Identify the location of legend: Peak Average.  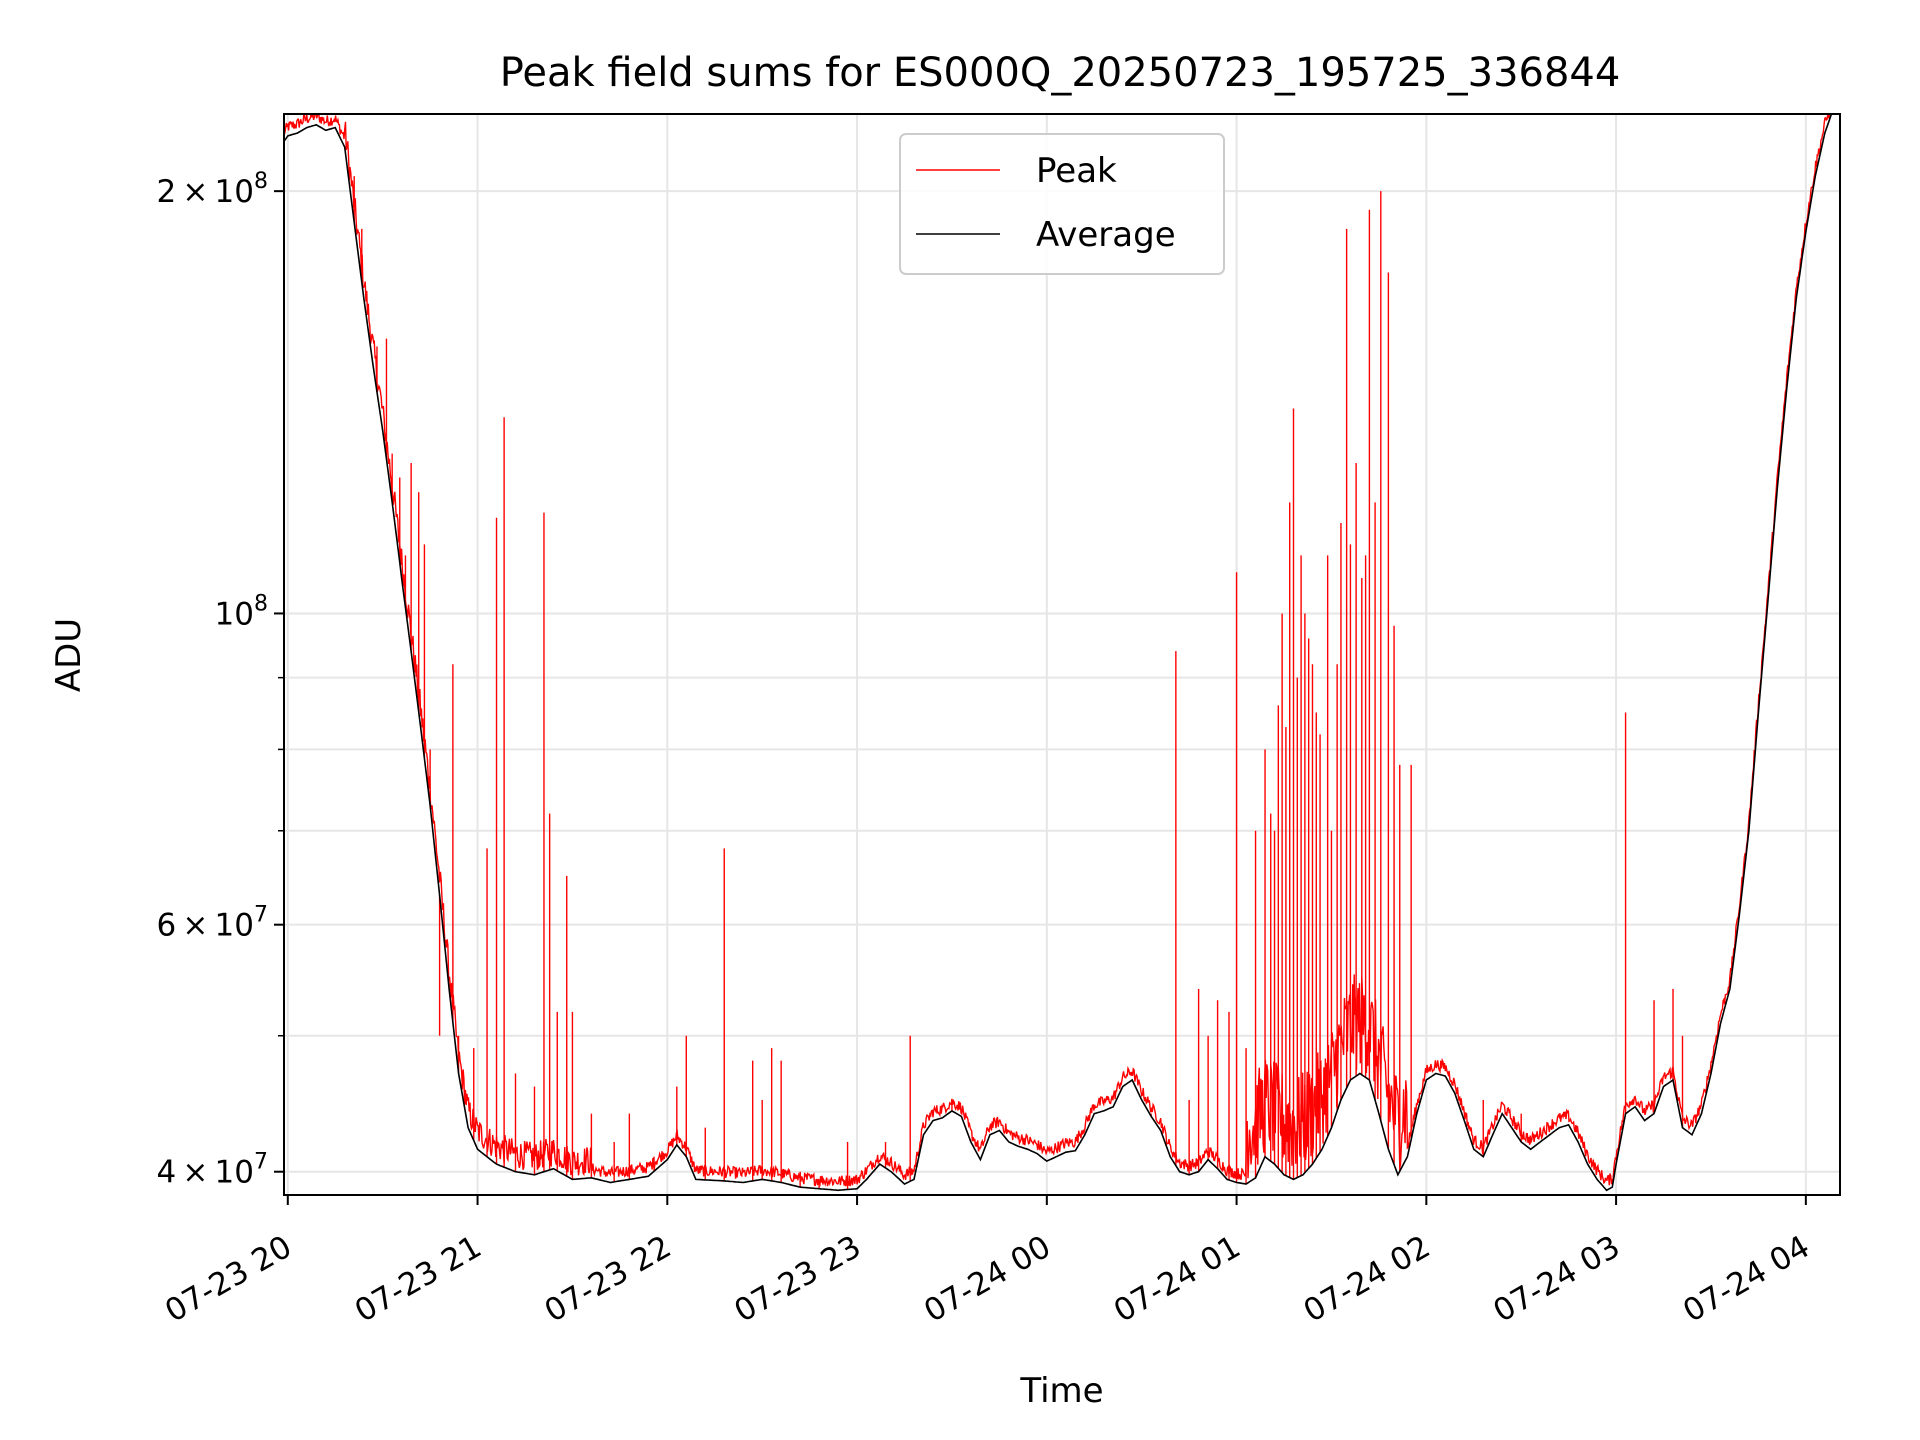
(1062, 204).